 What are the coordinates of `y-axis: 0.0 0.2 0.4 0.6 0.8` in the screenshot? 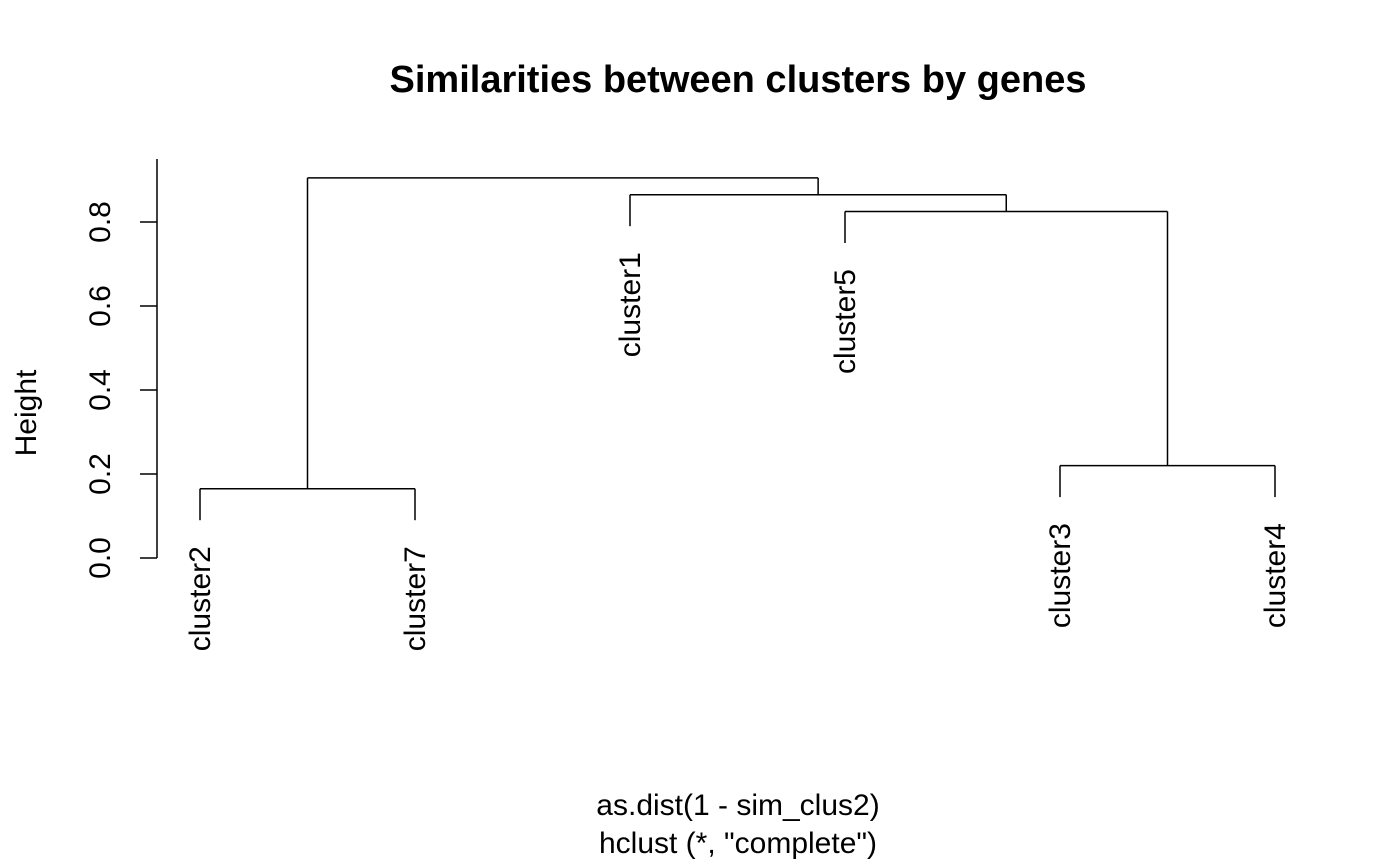 It's located at (121, 369).